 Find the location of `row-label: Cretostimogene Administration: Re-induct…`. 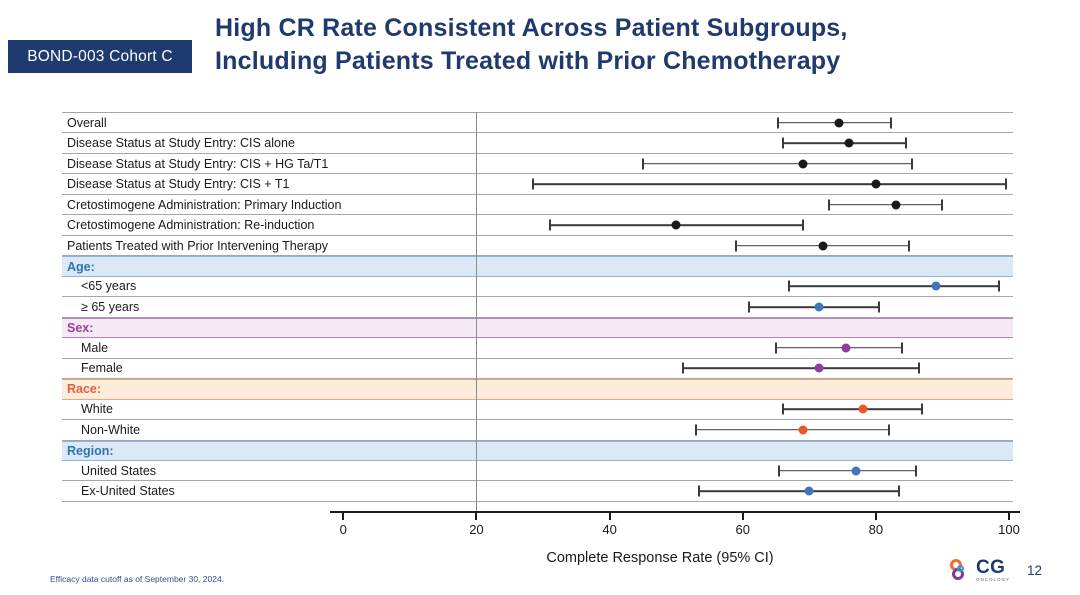

row-label: Cretostimogene Administration: Re-induct… is located at coordinates (191, 225).